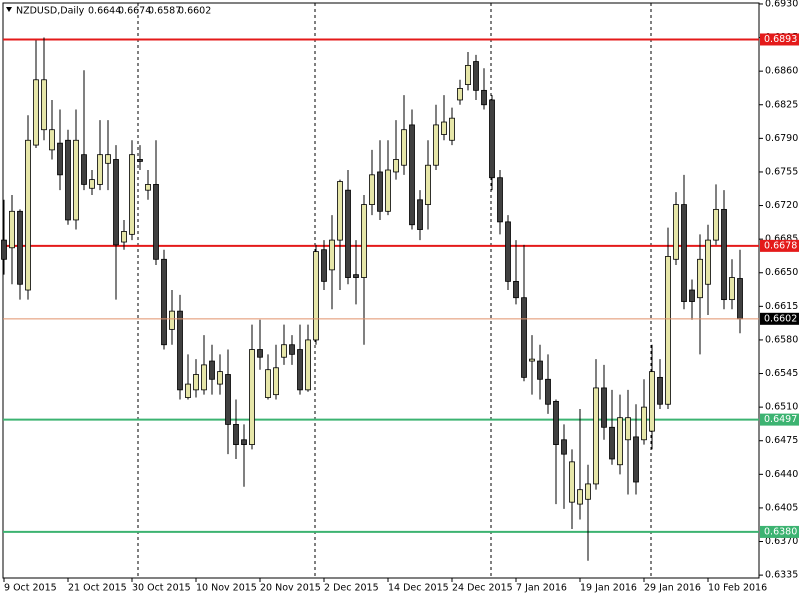 The width and height of the screenshot is (800, 600). I want to click on level-label: 0.6893, so click(780, 39).